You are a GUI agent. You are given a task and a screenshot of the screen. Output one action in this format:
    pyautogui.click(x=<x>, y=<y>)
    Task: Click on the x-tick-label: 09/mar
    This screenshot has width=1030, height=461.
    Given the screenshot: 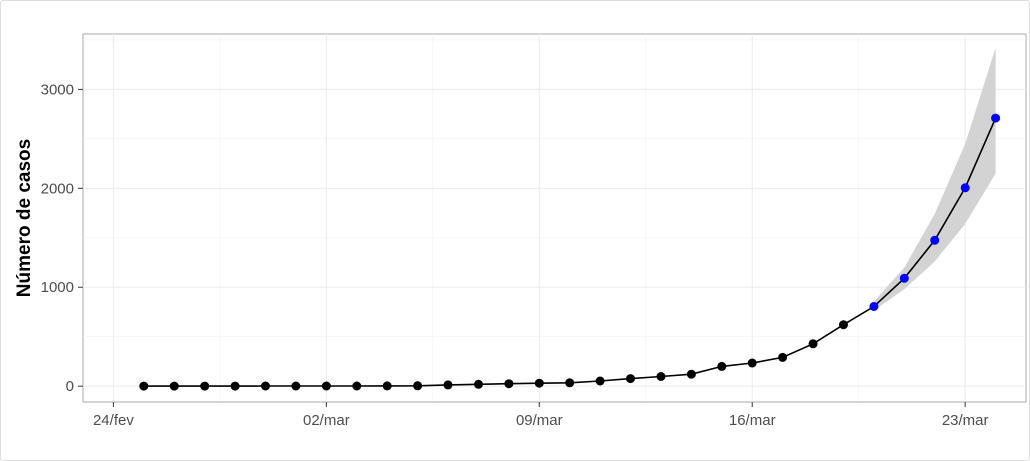 What is the action you would take?
    pyautogui.click(x=539, y=420)
    